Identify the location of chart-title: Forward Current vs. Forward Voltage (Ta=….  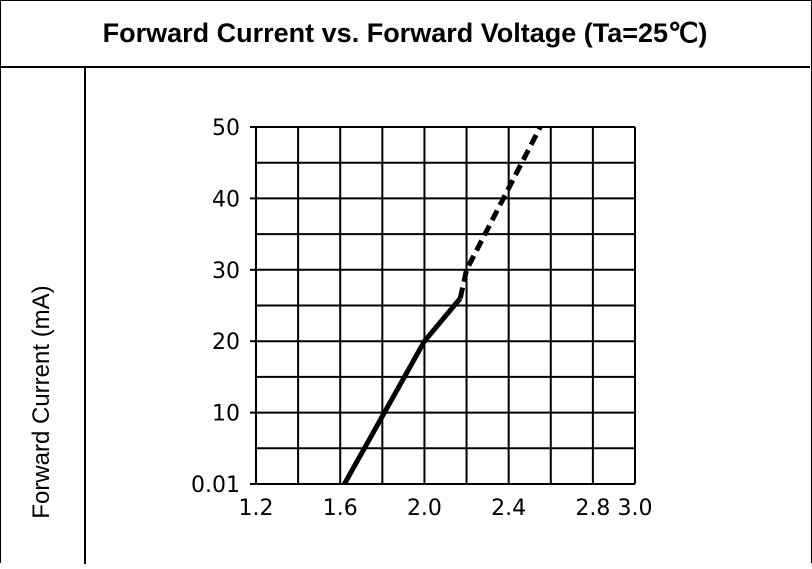
(405, 34).